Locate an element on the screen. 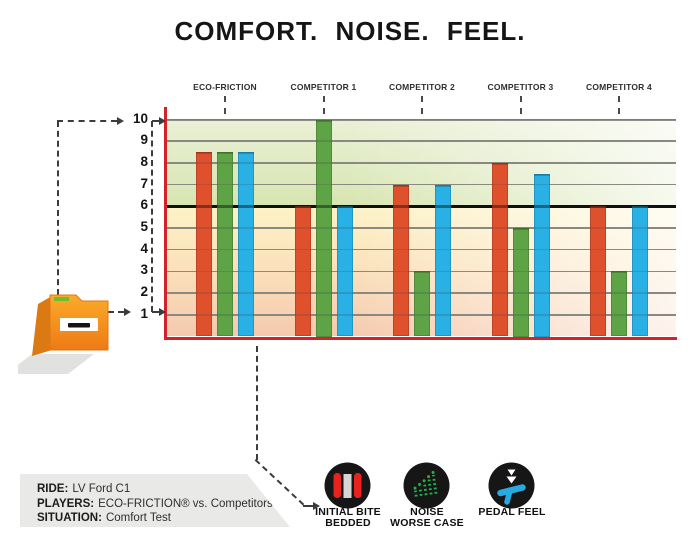 The height and width of the screenshot is (550, 700). legend-label-line: NOISE is located at coordinates (427, 512).